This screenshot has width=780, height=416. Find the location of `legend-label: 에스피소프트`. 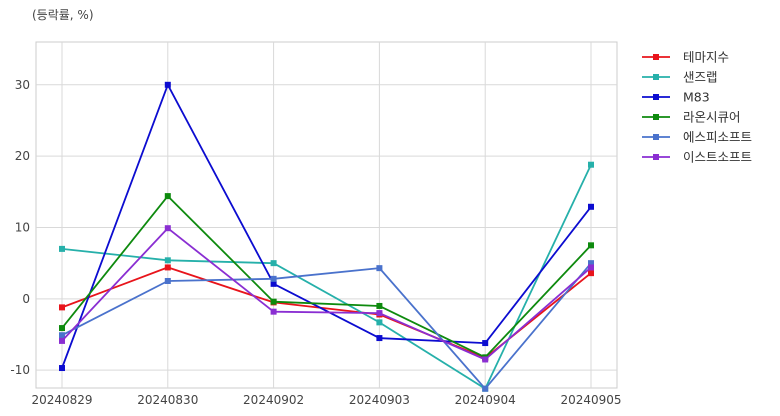

legend-label: 에스피소프트 is located at coordinates (717, 137).